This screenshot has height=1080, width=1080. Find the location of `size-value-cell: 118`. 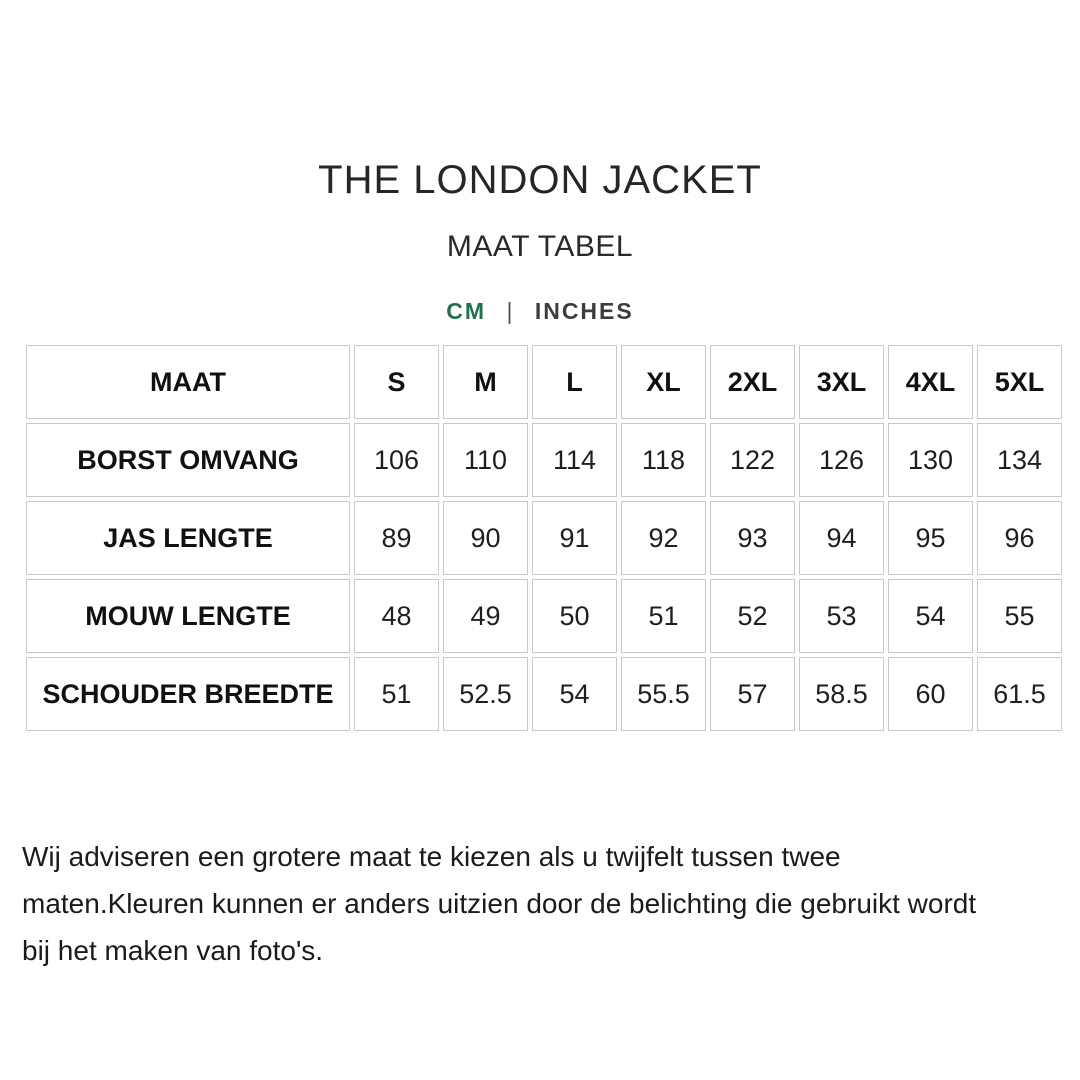

size-value-cell: 118 is located at coordinates (663, 460).